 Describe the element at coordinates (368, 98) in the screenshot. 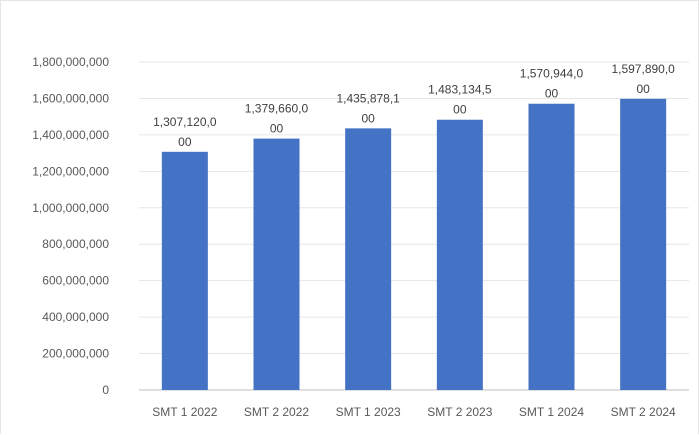

I see `data-label: 1,435,878,1` at that location.